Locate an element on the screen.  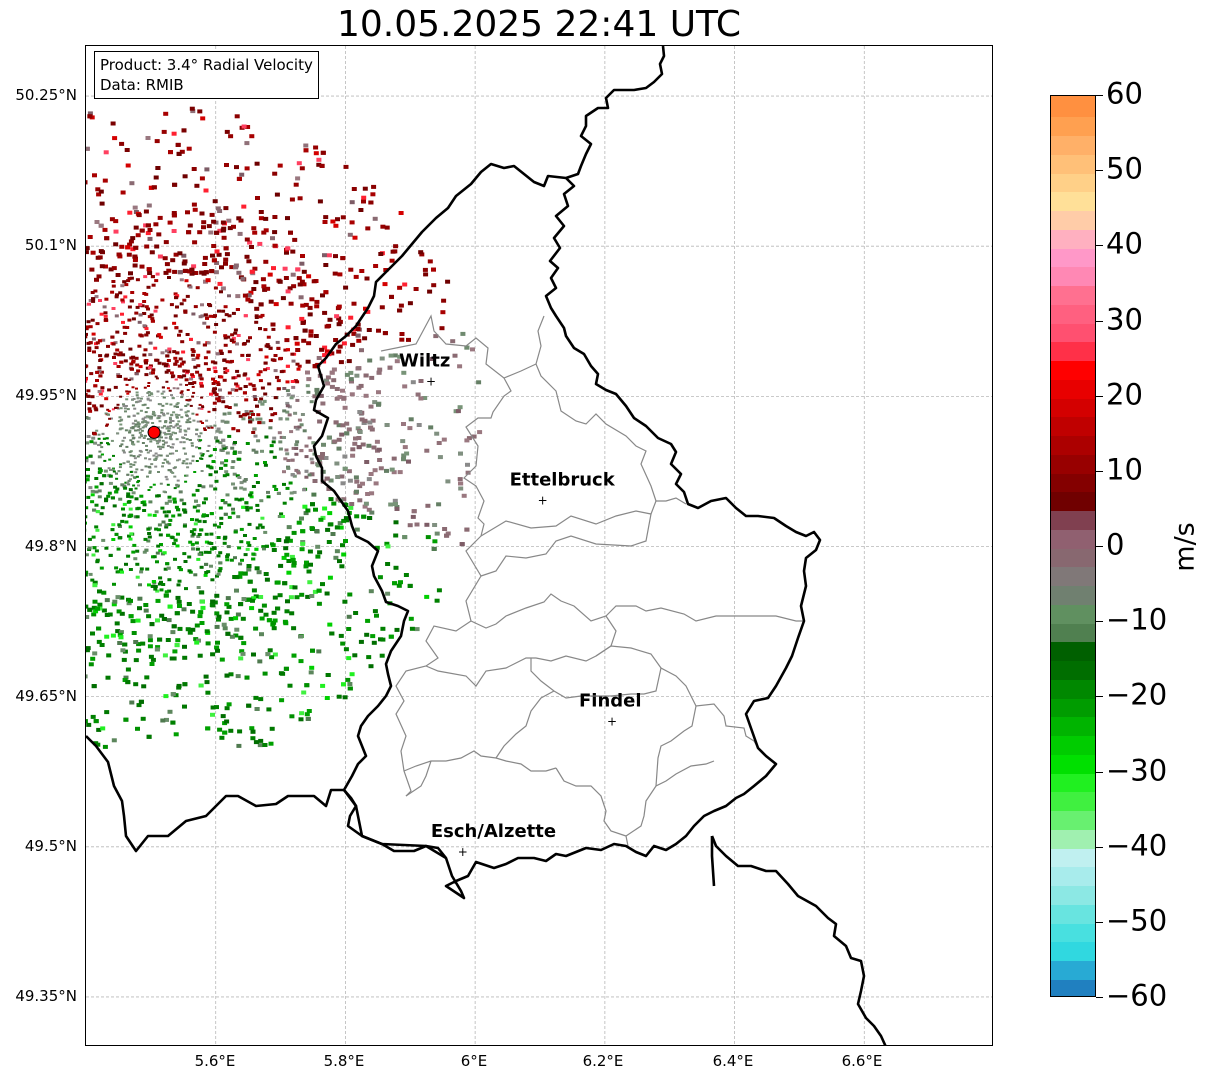
map-title: 10.05.2025 22:41 UTC is located at coordinates (539, 24).